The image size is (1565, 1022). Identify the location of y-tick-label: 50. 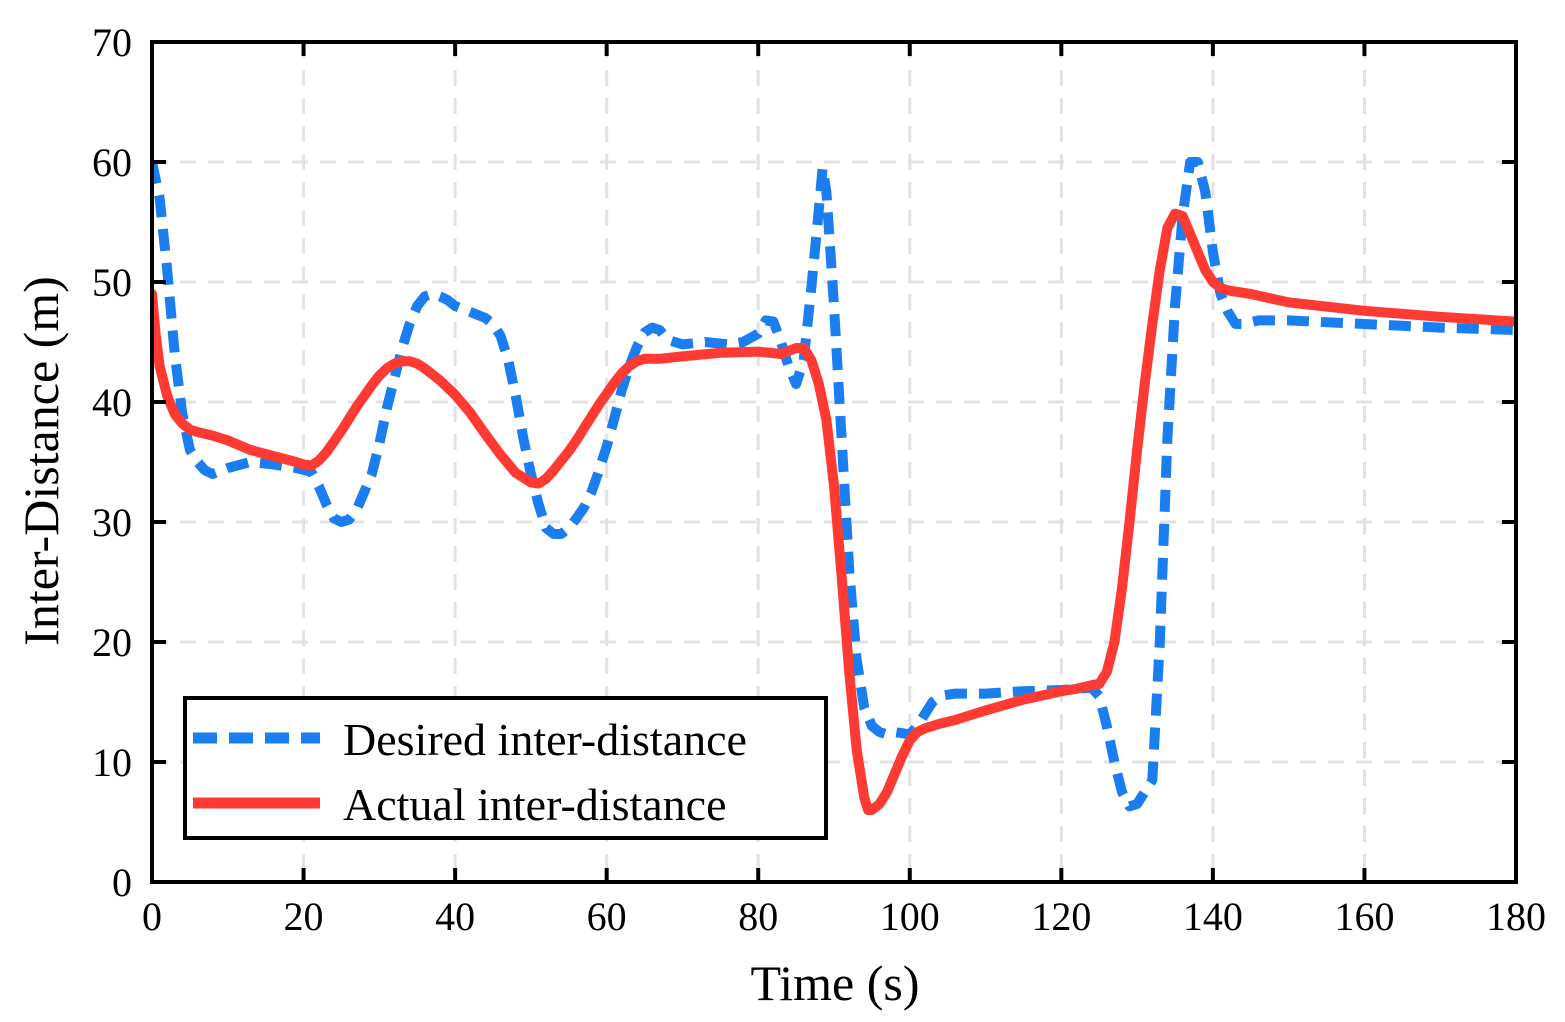
(112, 282).